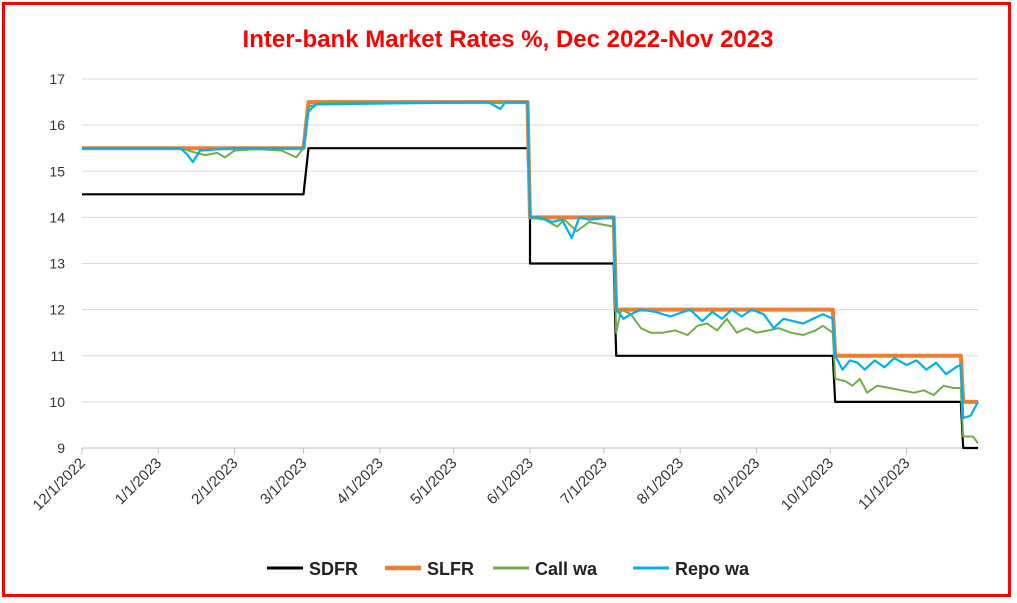 This screenshot has width=1017, height=603. I want to click on x-tick-label: 3/1/2023, so click(283, 481).